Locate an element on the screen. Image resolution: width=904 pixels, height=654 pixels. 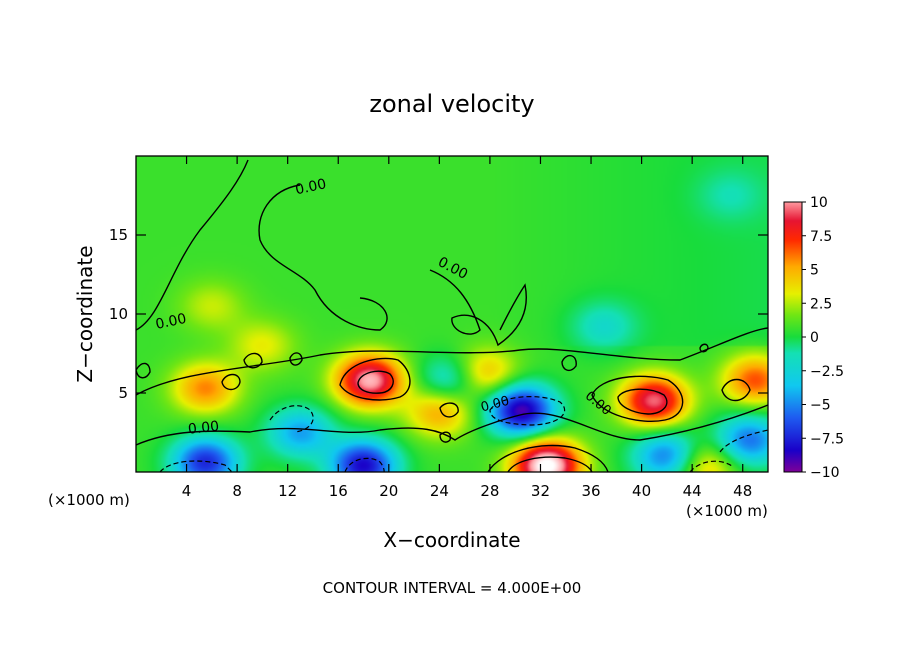
contour-pos-ring-20-inner is located at coordinates (375, 382).